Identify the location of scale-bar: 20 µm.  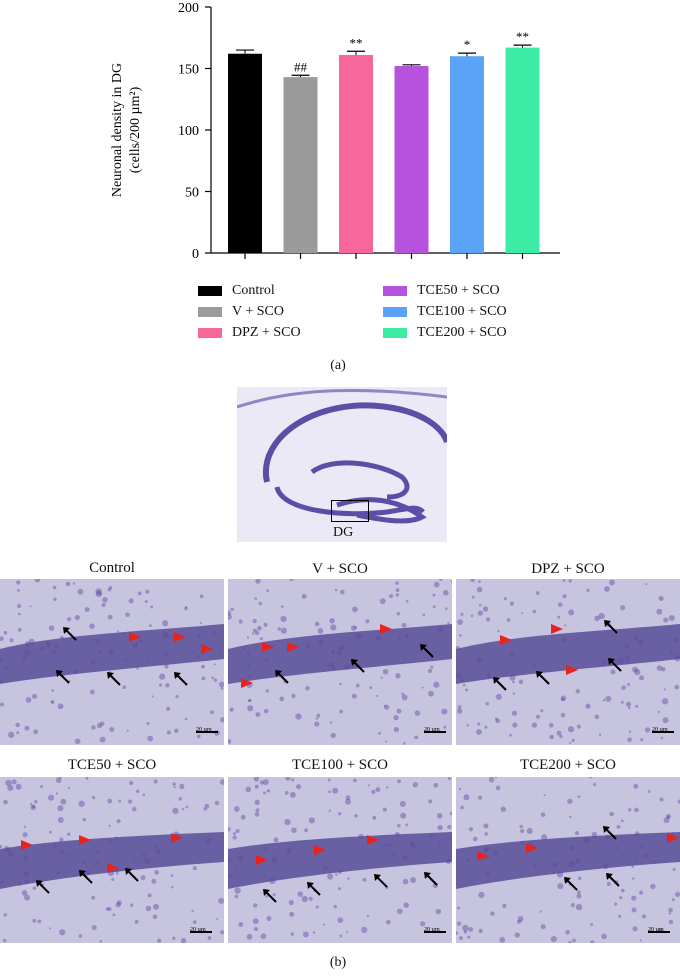
(663, 730).